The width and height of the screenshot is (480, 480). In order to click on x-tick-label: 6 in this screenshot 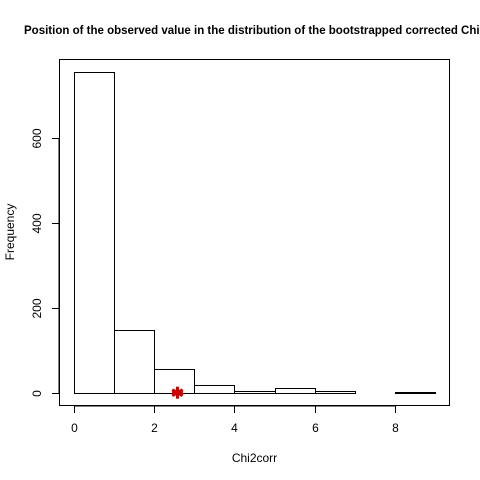, I will do `click(315, 428)`.